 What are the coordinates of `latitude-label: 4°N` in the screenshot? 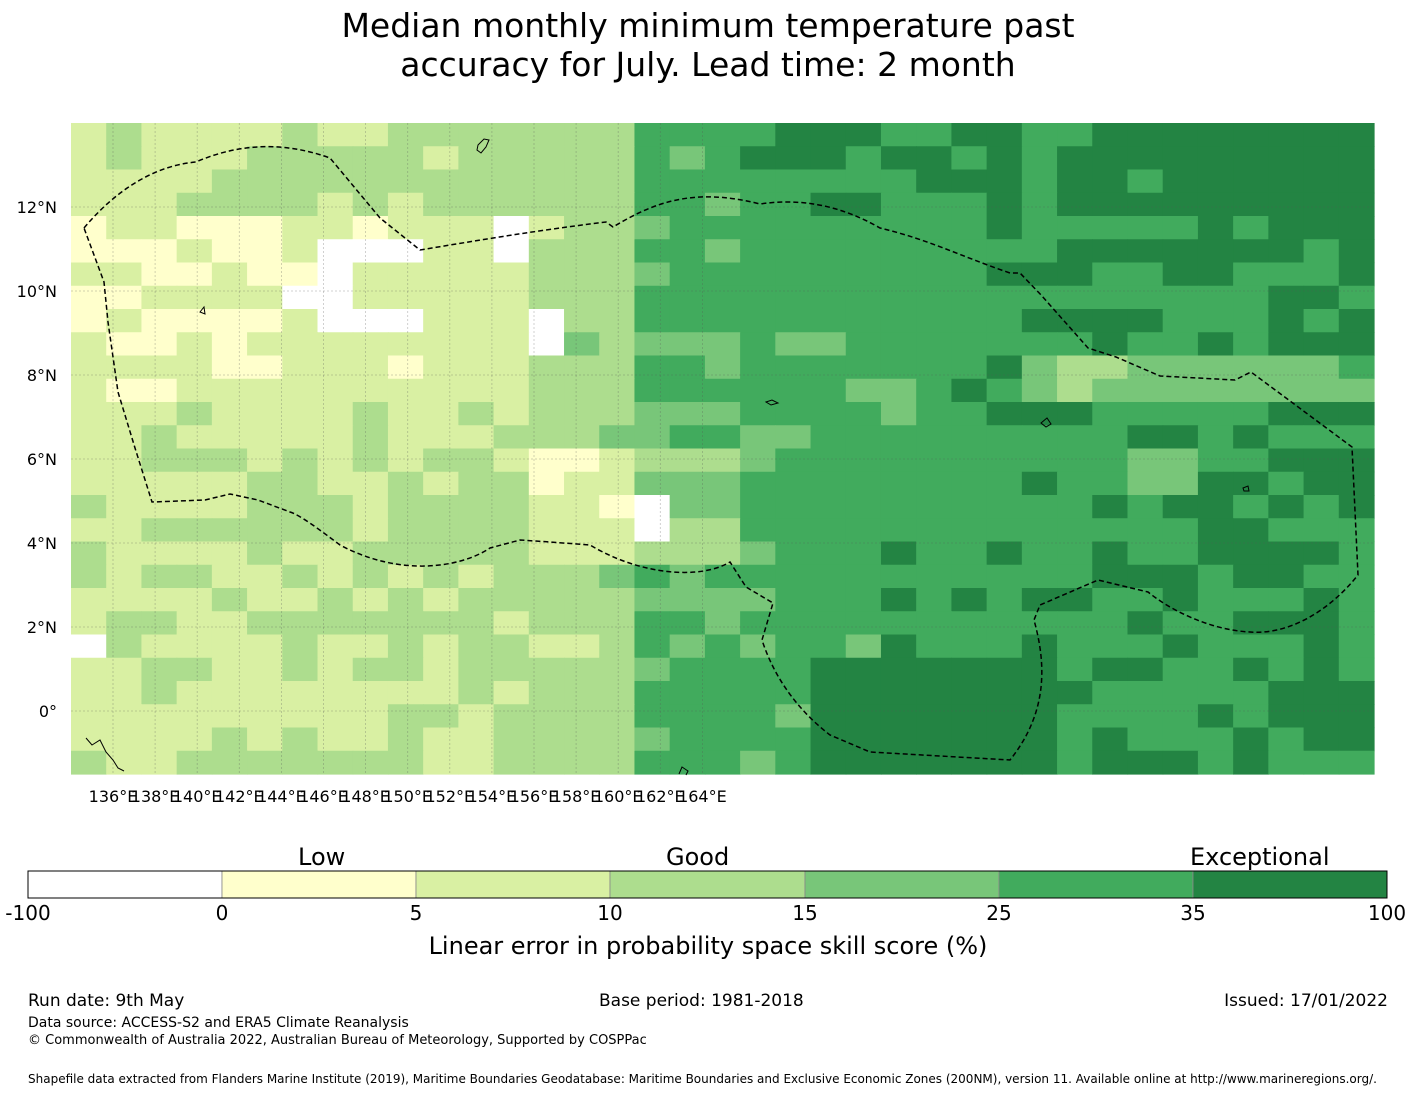 It's located at (42, 543).